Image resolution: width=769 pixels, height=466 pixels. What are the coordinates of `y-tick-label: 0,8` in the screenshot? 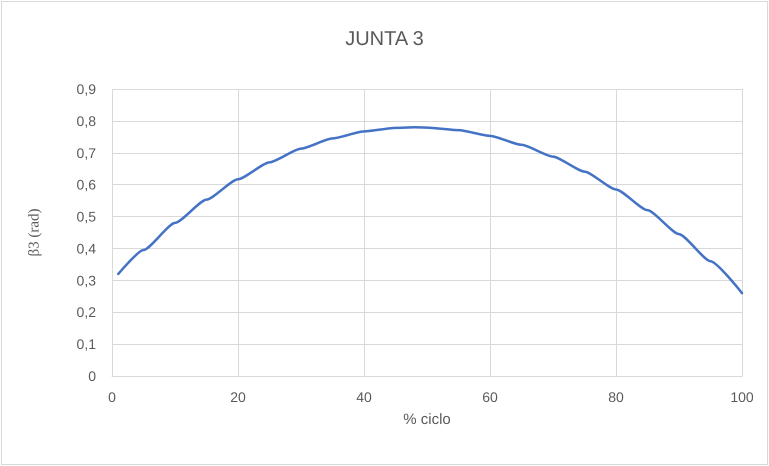 It's located at (86, 120).